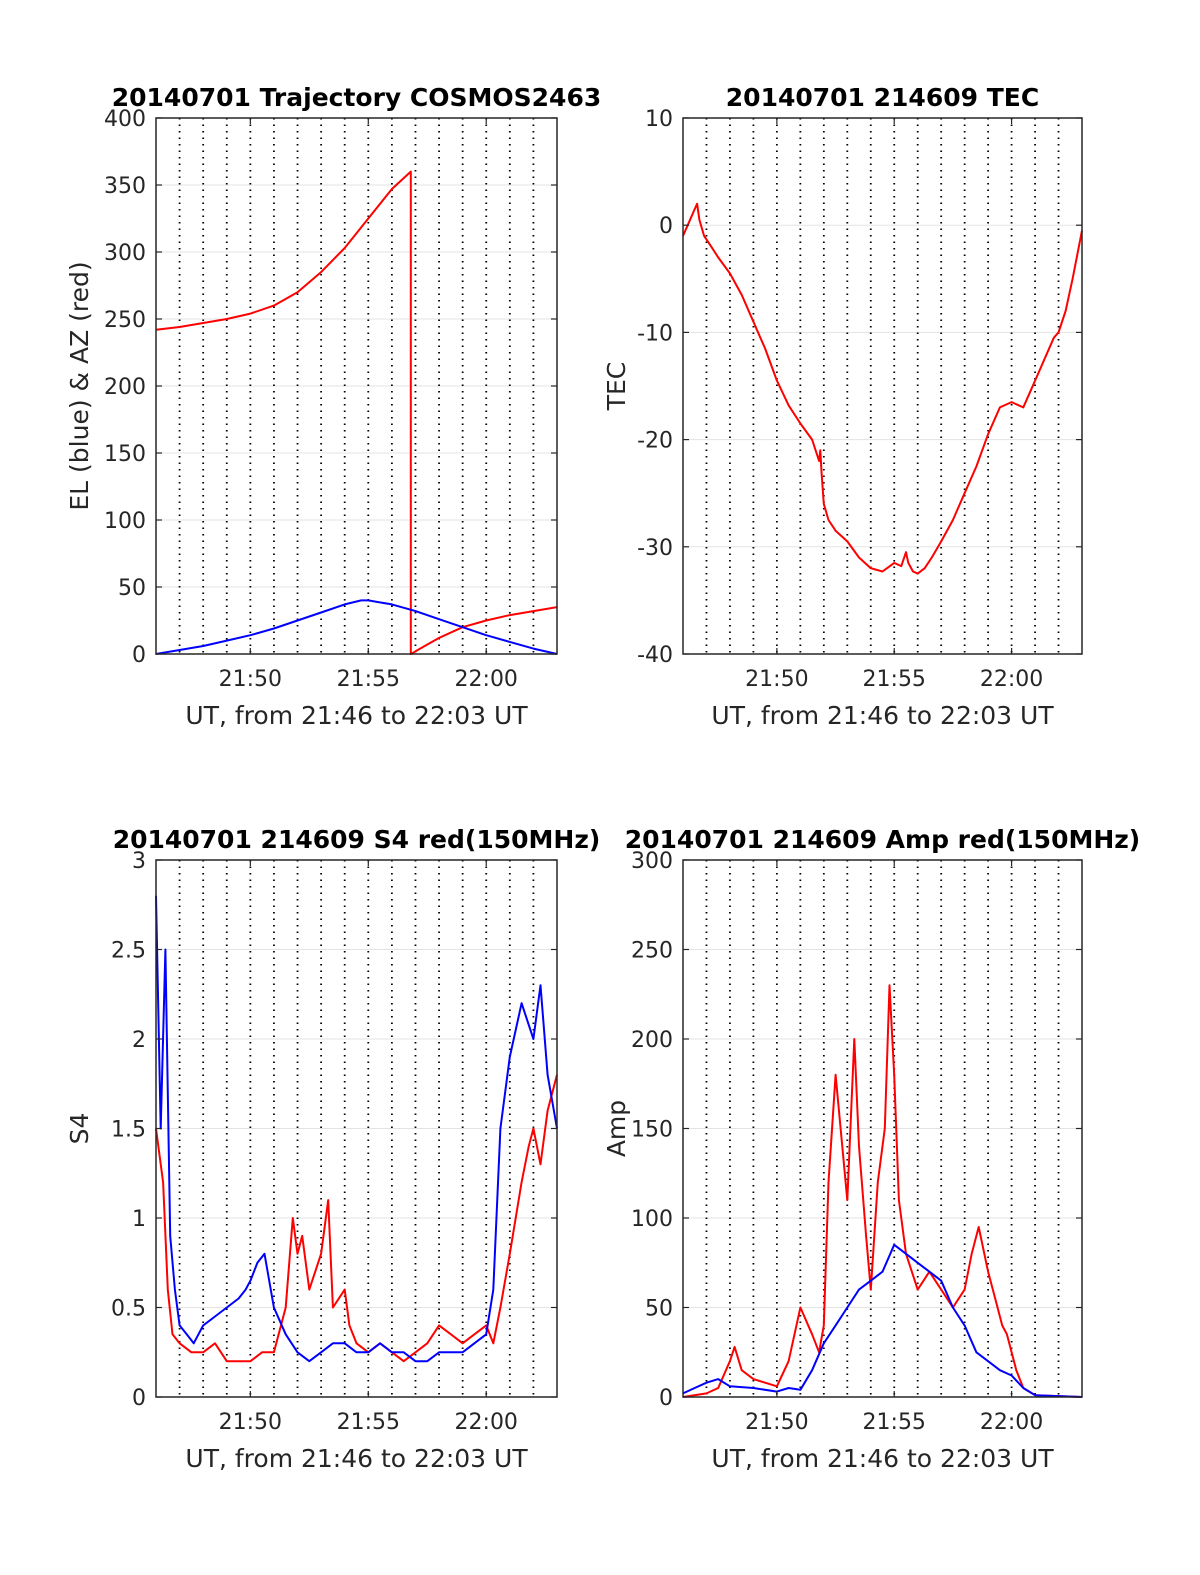  I want to click on amp-ytick-label-5: 250, so click(652, 951).